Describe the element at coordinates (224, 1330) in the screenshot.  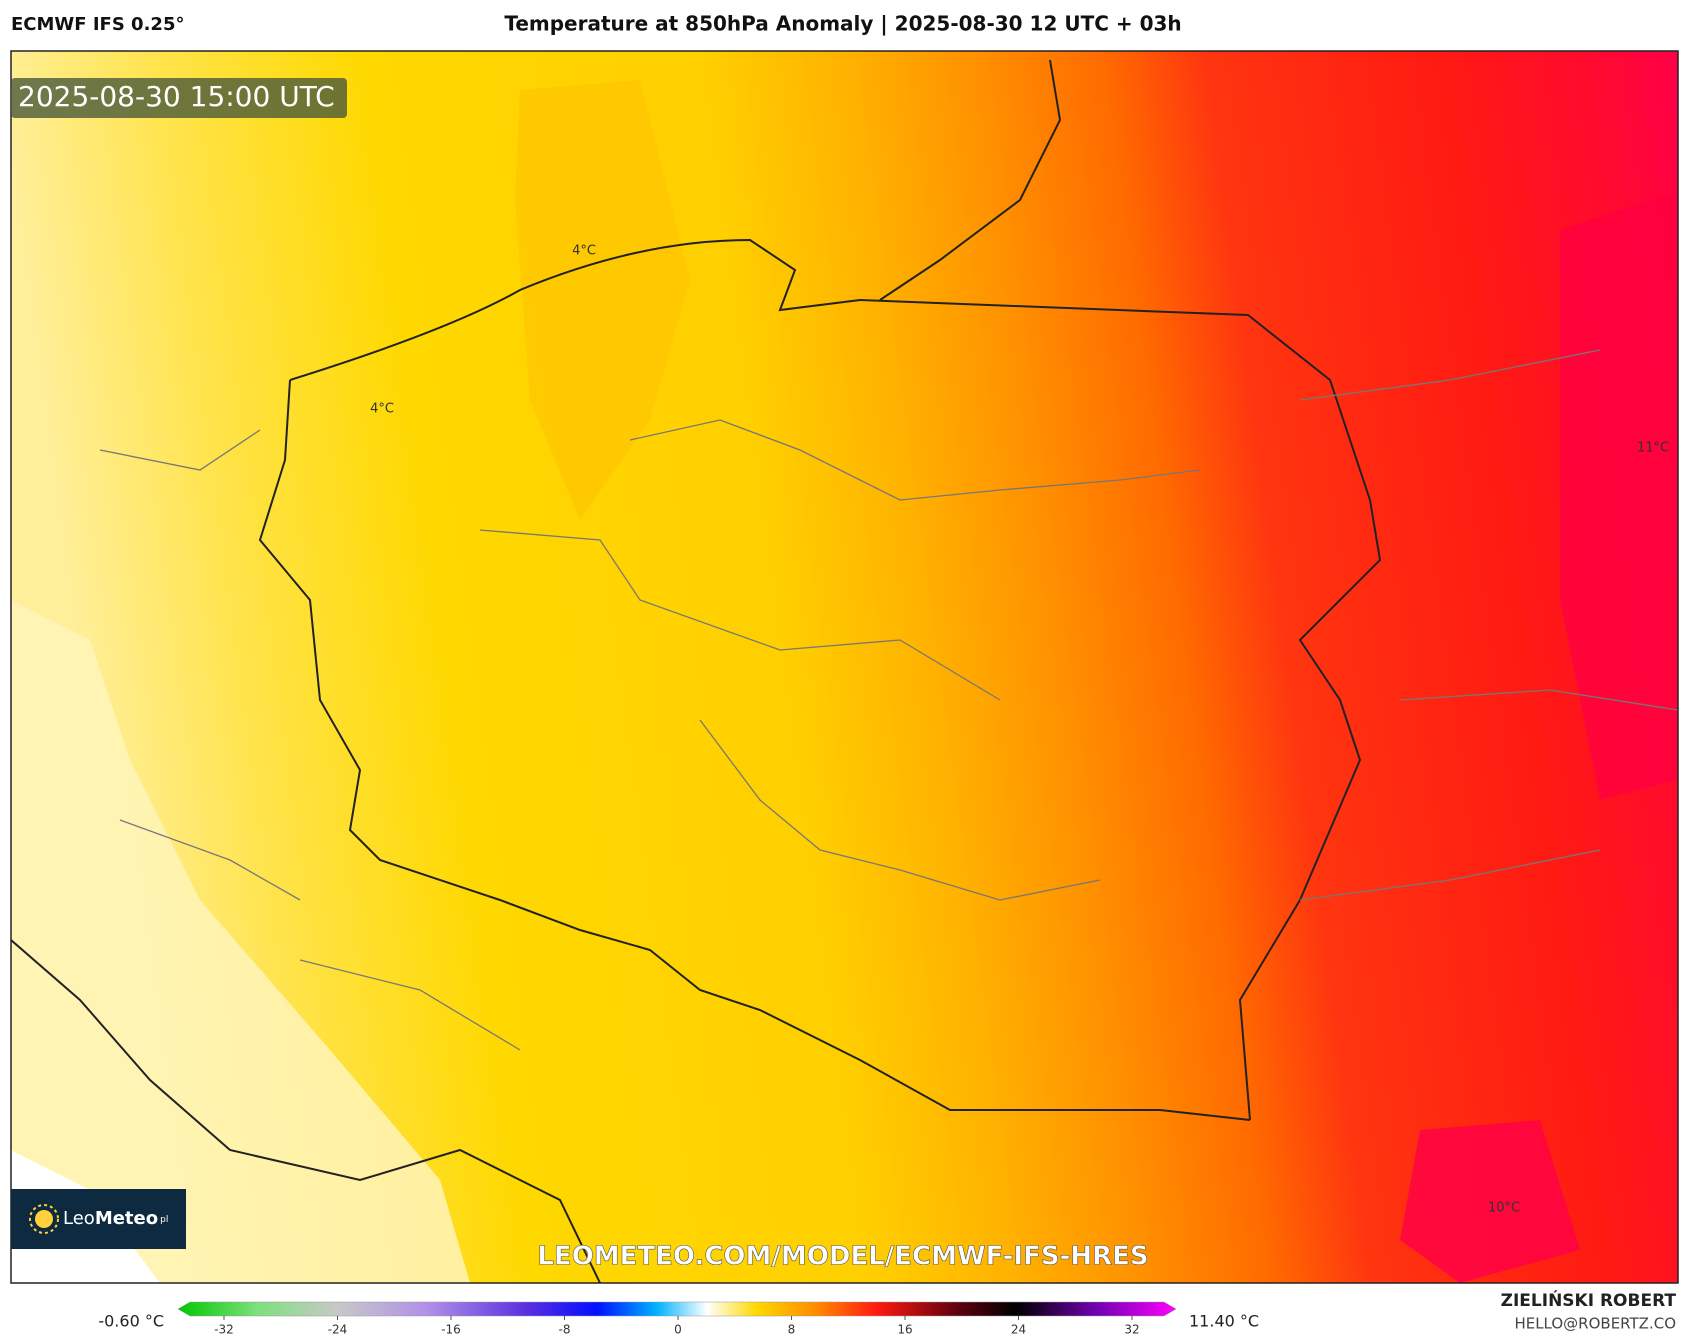
I see `colorbar-tick-label: -32` at that location.